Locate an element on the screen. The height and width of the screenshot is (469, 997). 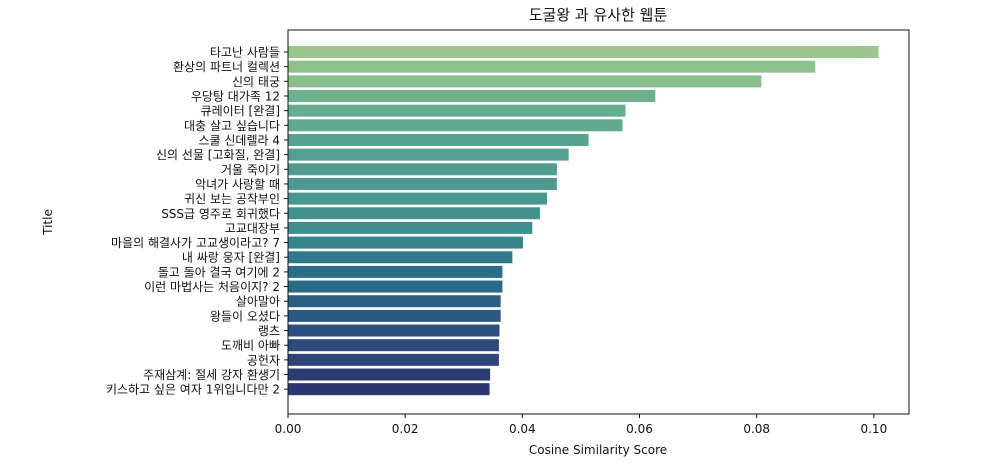
y-tick-label: 돌고 돌아 결국 여기에 2 is located at coordinates (219, 272).